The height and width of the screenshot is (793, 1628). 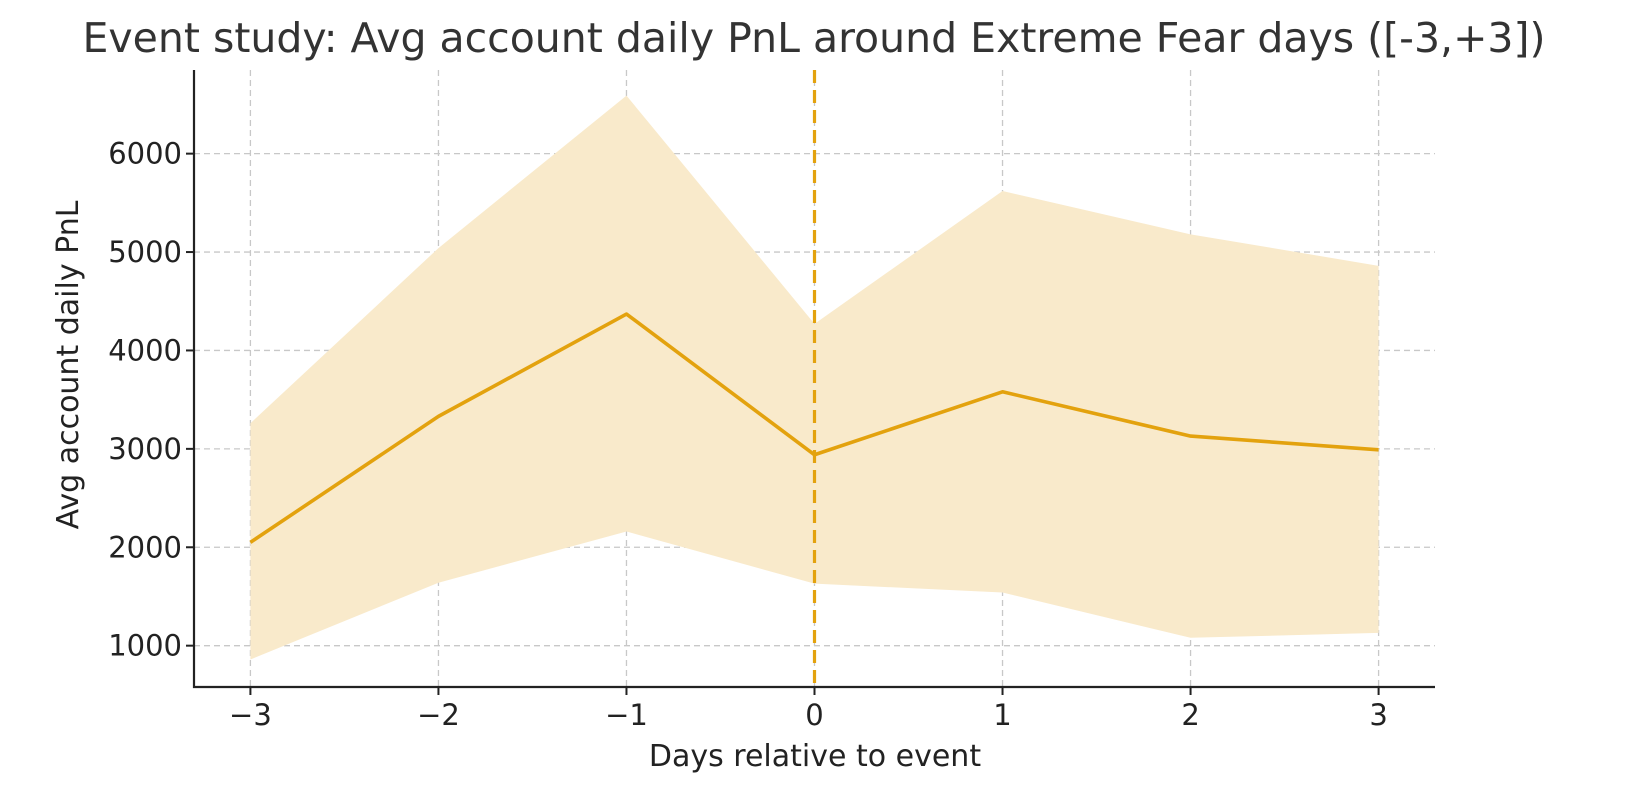 What do you see at coordinates (626, 715) in the screenshot?
I see `x-tick-label: −1` at bounding box center [626, 715].